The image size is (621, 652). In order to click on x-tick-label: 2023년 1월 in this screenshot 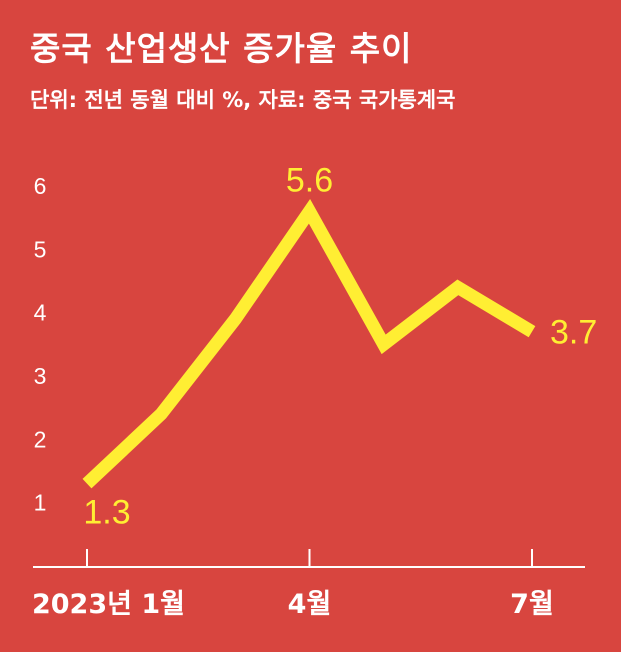, I will do `click(108, 604)`.